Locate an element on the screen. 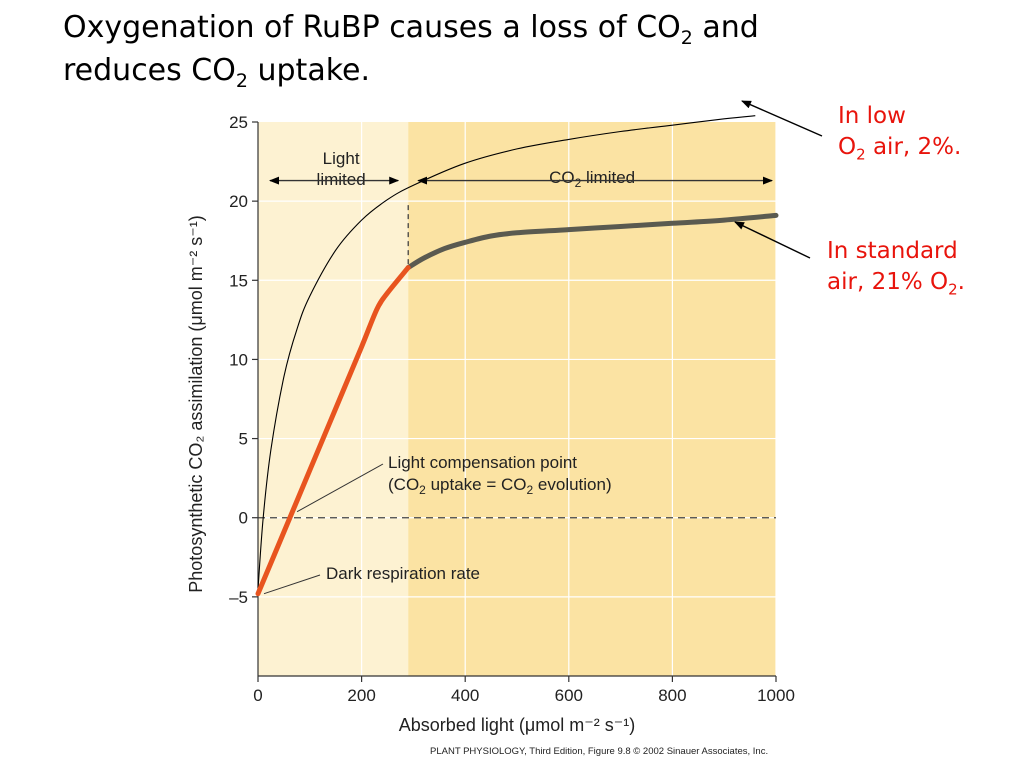 The width and height of the screenshot is (1024, 768). x-tick-label: 400 is located at coordinates (465, 695).